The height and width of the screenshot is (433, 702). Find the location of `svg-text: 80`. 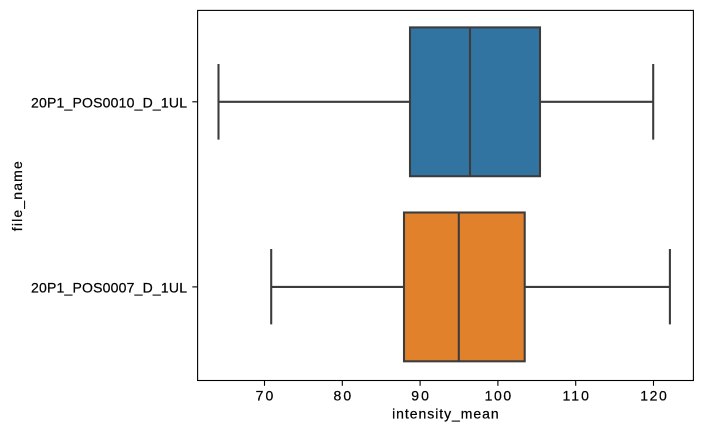

svg-text: 80 is located at coordinates (342, 395).